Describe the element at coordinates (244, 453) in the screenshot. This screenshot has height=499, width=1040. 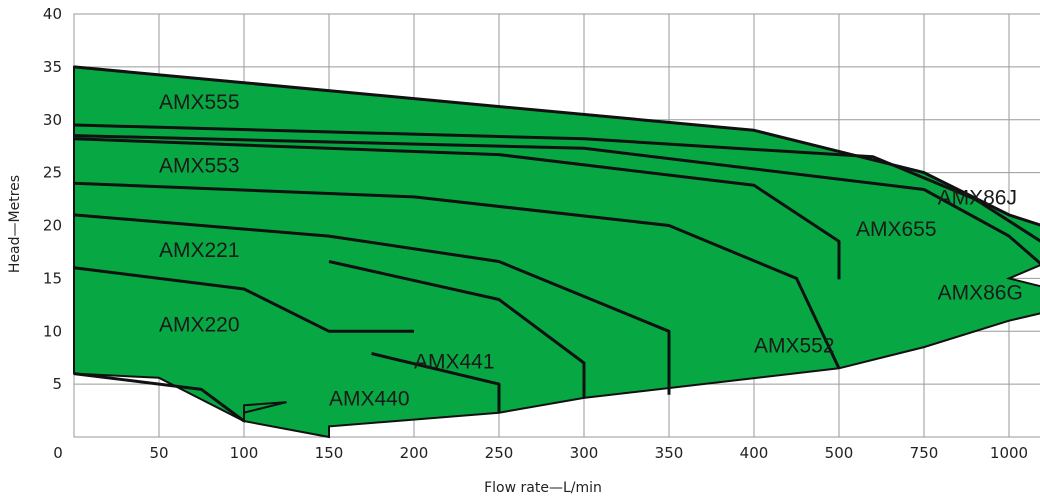
I see `x-tick-label: 100` at that location.